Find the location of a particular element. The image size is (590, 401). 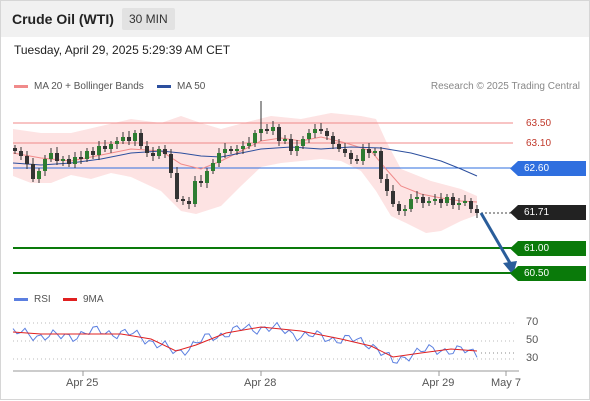

ma50-line is located at coordinates (245, 161).